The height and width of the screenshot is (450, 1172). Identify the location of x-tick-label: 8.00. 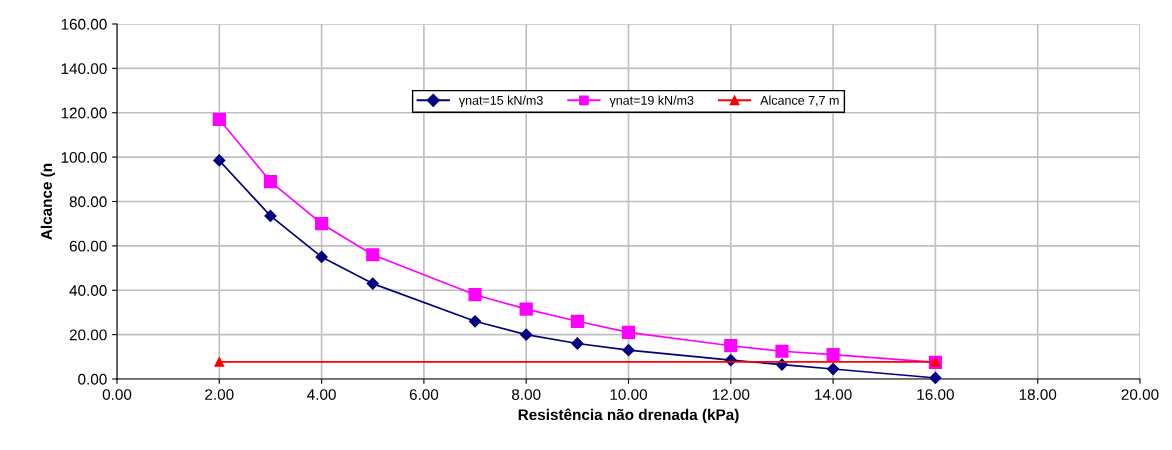
(526, 394).